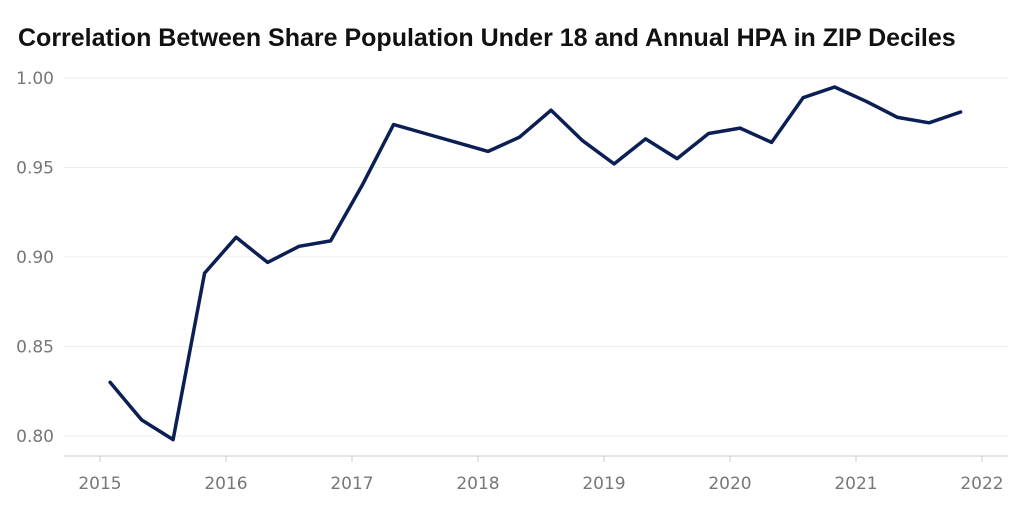  I want to click on x-tick-label: 2022, so click(981, 484).